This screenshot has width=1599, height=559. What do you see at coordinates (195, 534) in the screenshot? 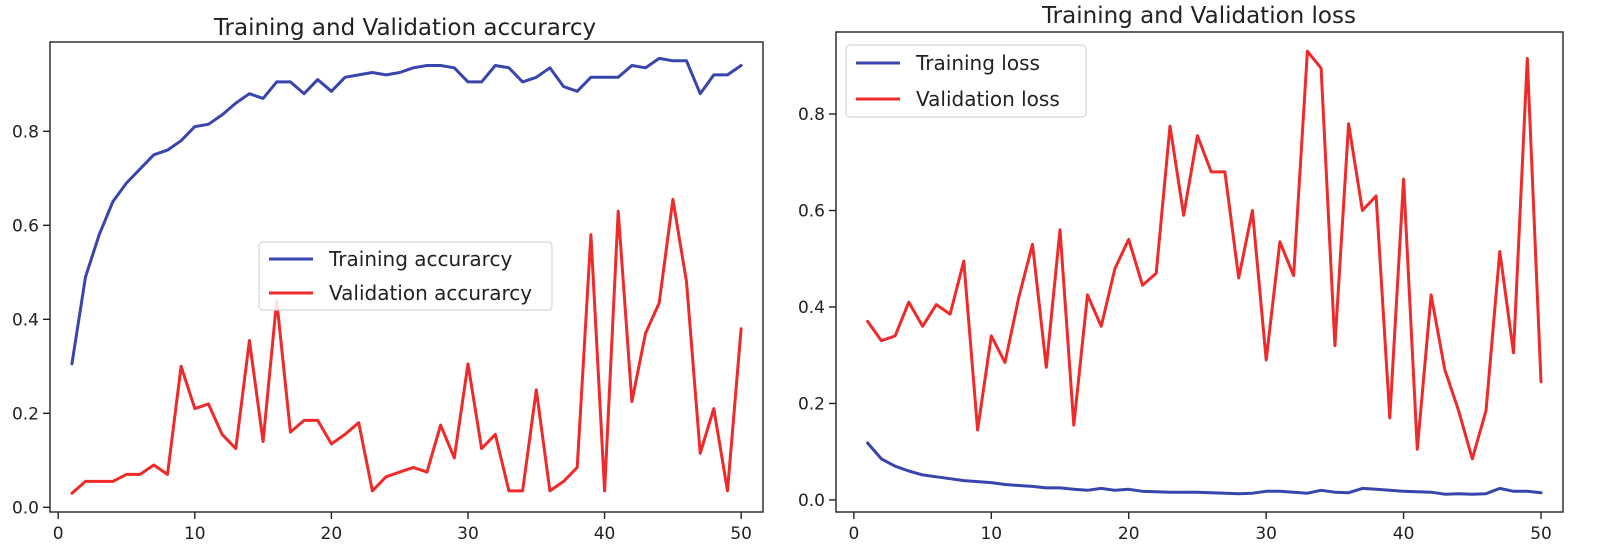
I see `accuracy-x-tick-label: 10` at bounding box center [195, 534].